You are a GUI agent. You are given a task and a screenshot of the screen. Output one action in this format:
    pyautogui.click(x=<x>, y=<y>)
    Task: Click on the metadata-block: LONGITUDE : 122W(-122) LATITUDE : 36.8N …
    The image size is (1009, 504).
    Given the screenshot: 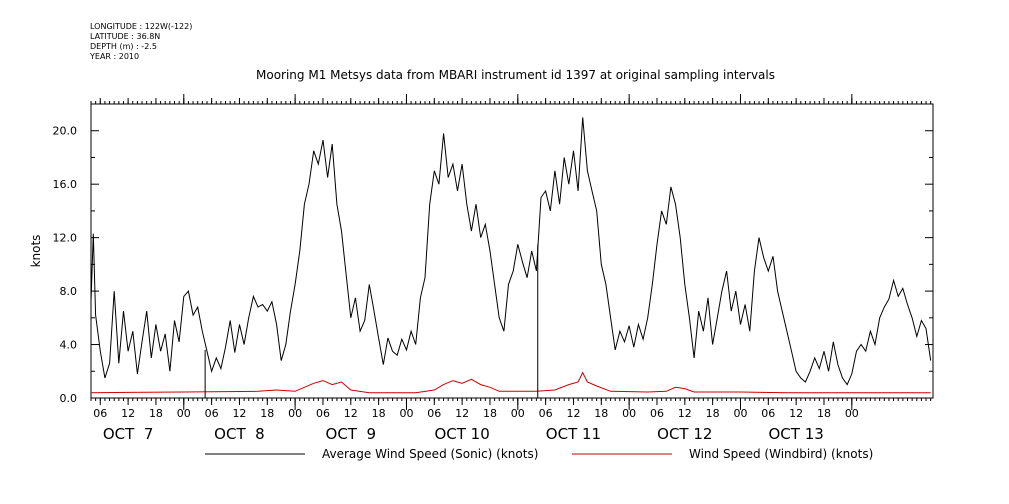 What is the action you would take?
    pyautogui.click(x=141, y=42)
    